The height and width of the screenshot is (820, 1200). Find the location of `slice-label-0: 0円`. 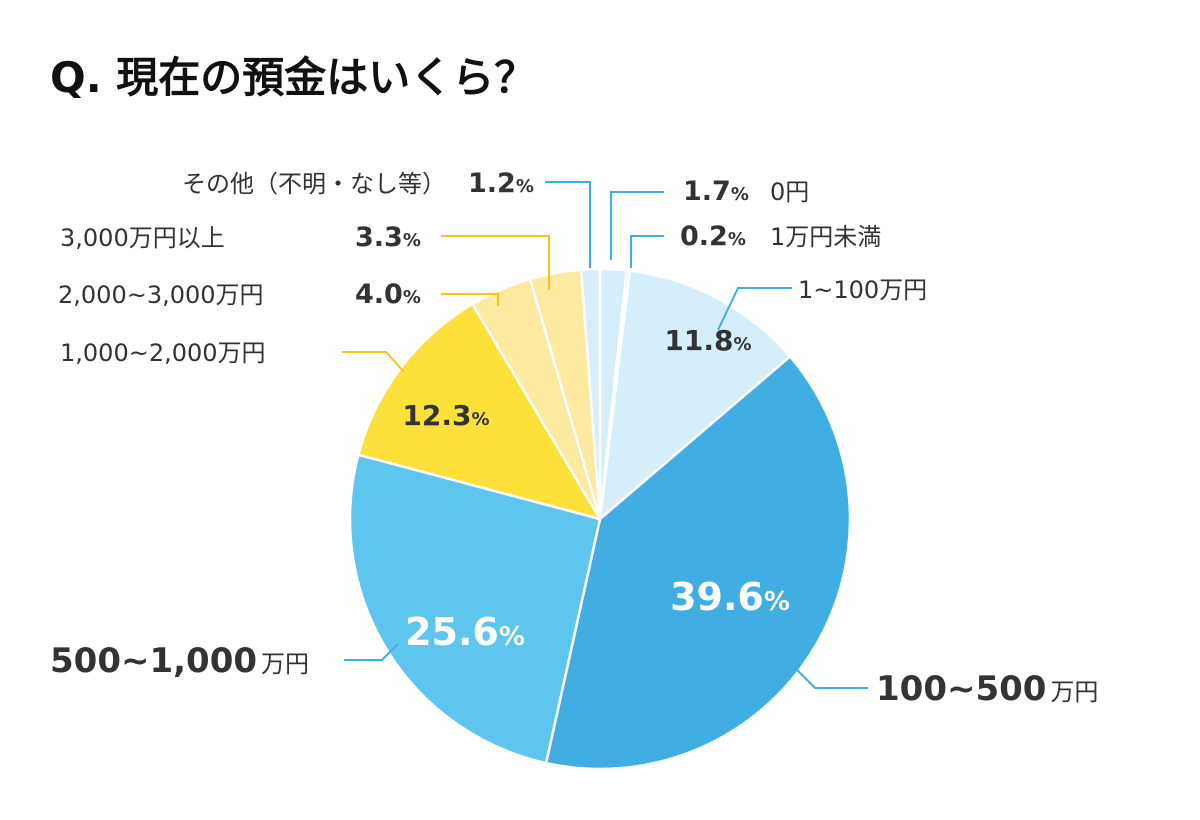

slice-label-0: 0円 is located at coordinates (789, 192).